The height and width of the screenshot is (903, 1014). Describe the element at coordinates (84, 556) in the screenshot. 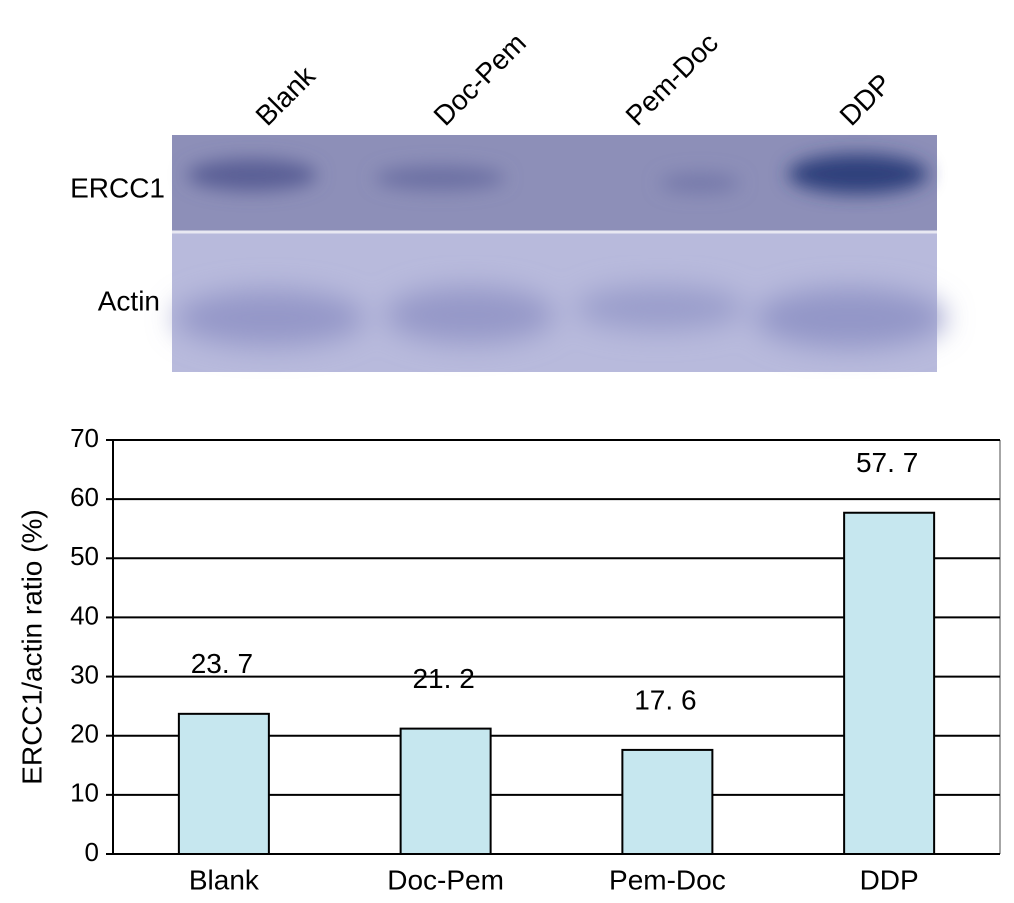

I see `y-tick-label: 50` at that location.